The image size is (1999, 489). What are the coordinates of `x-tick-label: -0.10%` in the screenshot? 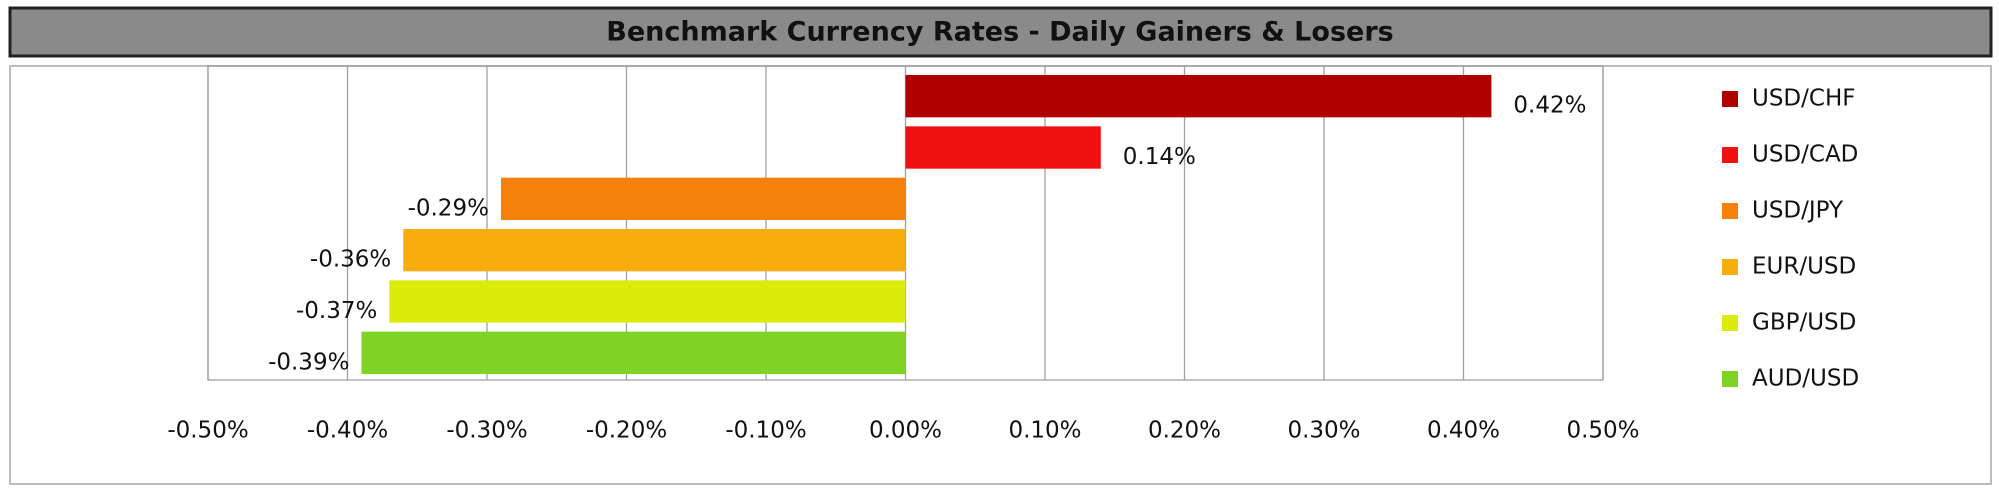 It's located at (765, 431).